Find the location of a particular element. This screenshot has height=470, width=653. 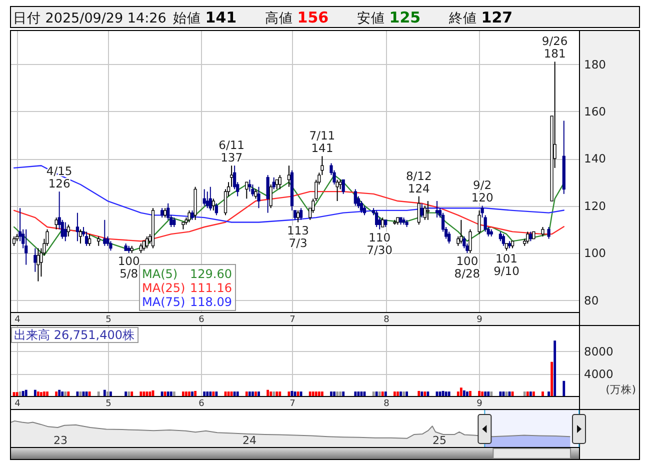

annotation: 113 7/3 is located at coordinates (298, 236).